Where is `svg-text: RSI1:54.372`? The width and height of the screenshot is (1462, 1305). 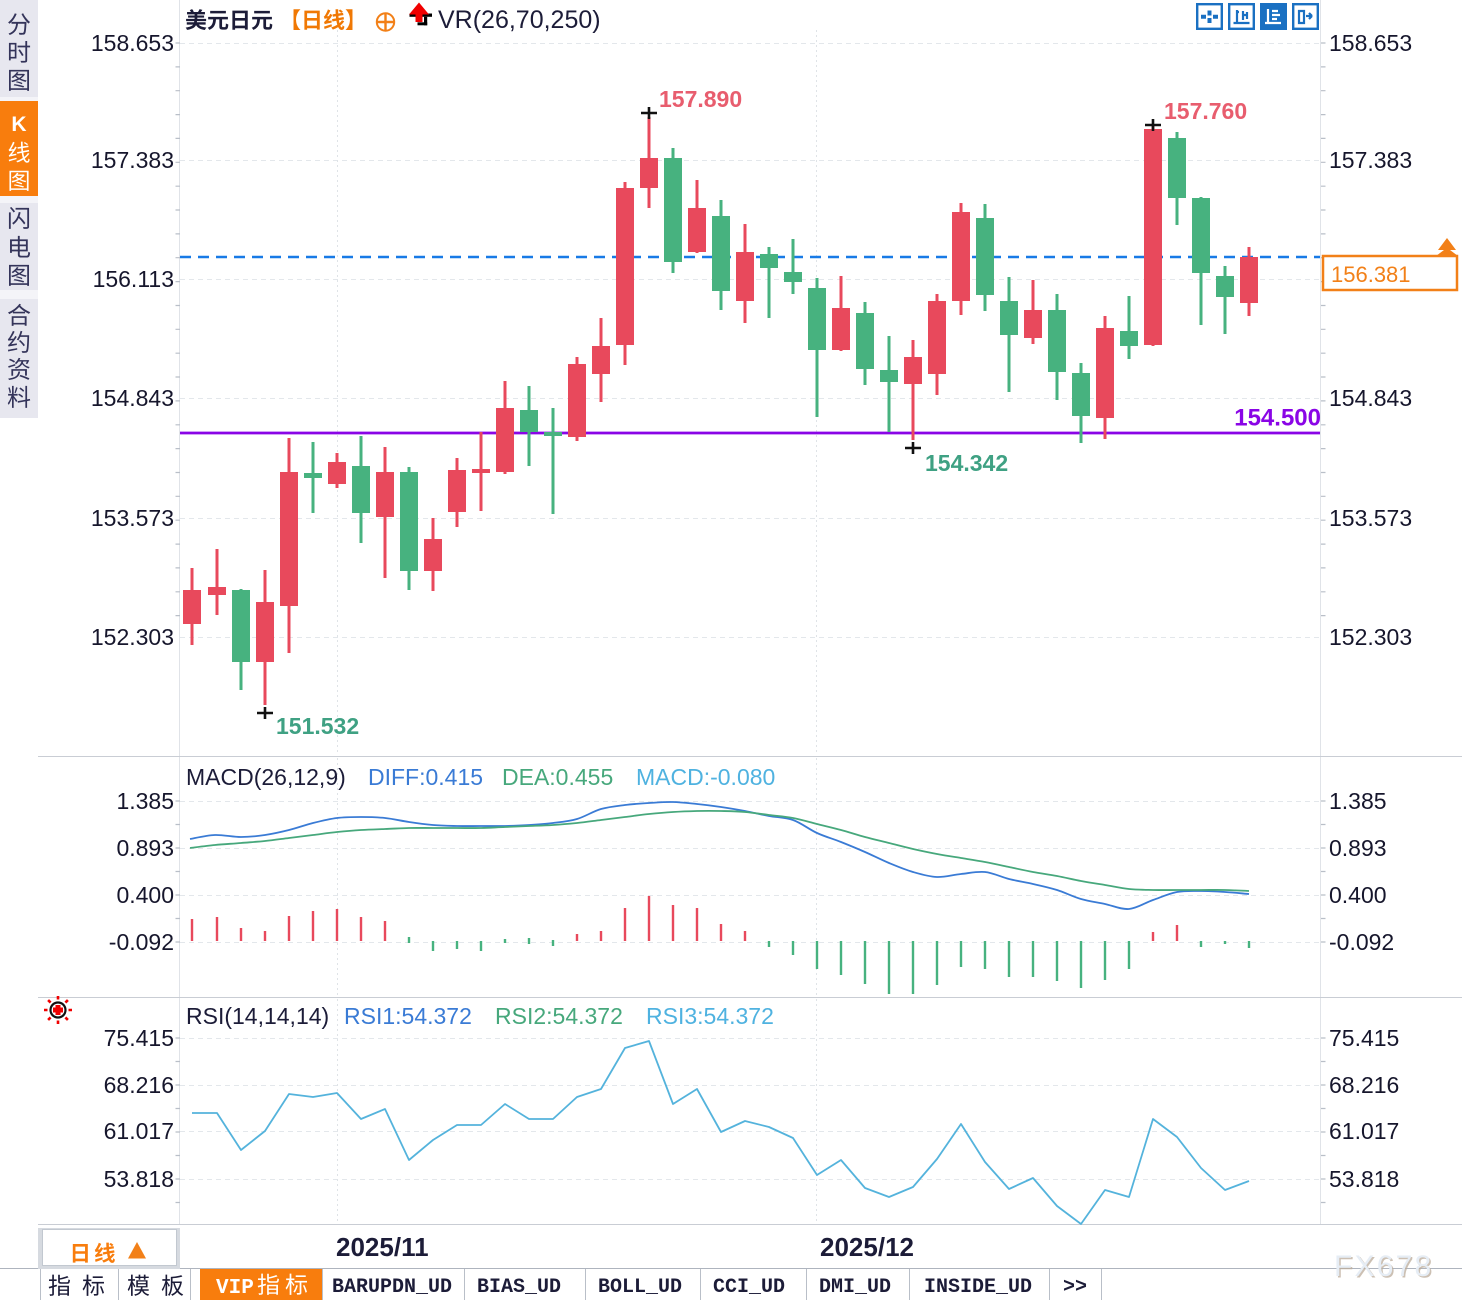 svg-text: RSI1:54.372 is located at coordinates (408, 1016).